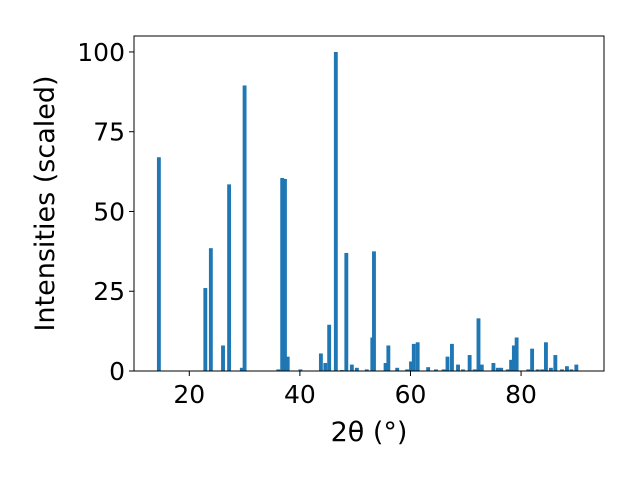  I want to click on y-axis-ticks: 0 25 50 75 100, so click(105, 212).